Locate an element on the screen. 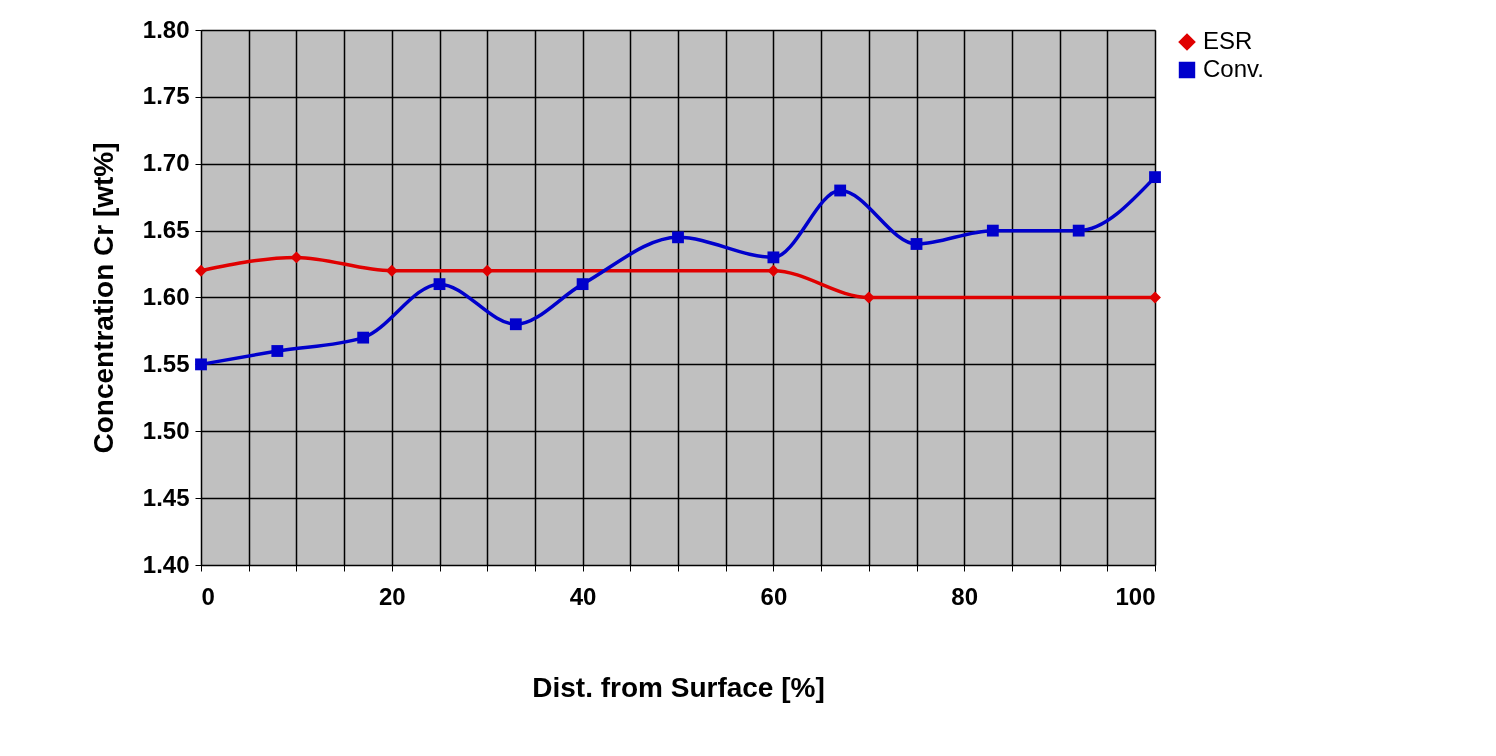 This screenshot has height=756, width=1496. x-tick-label: 40 is located at coordinates (583, 596).